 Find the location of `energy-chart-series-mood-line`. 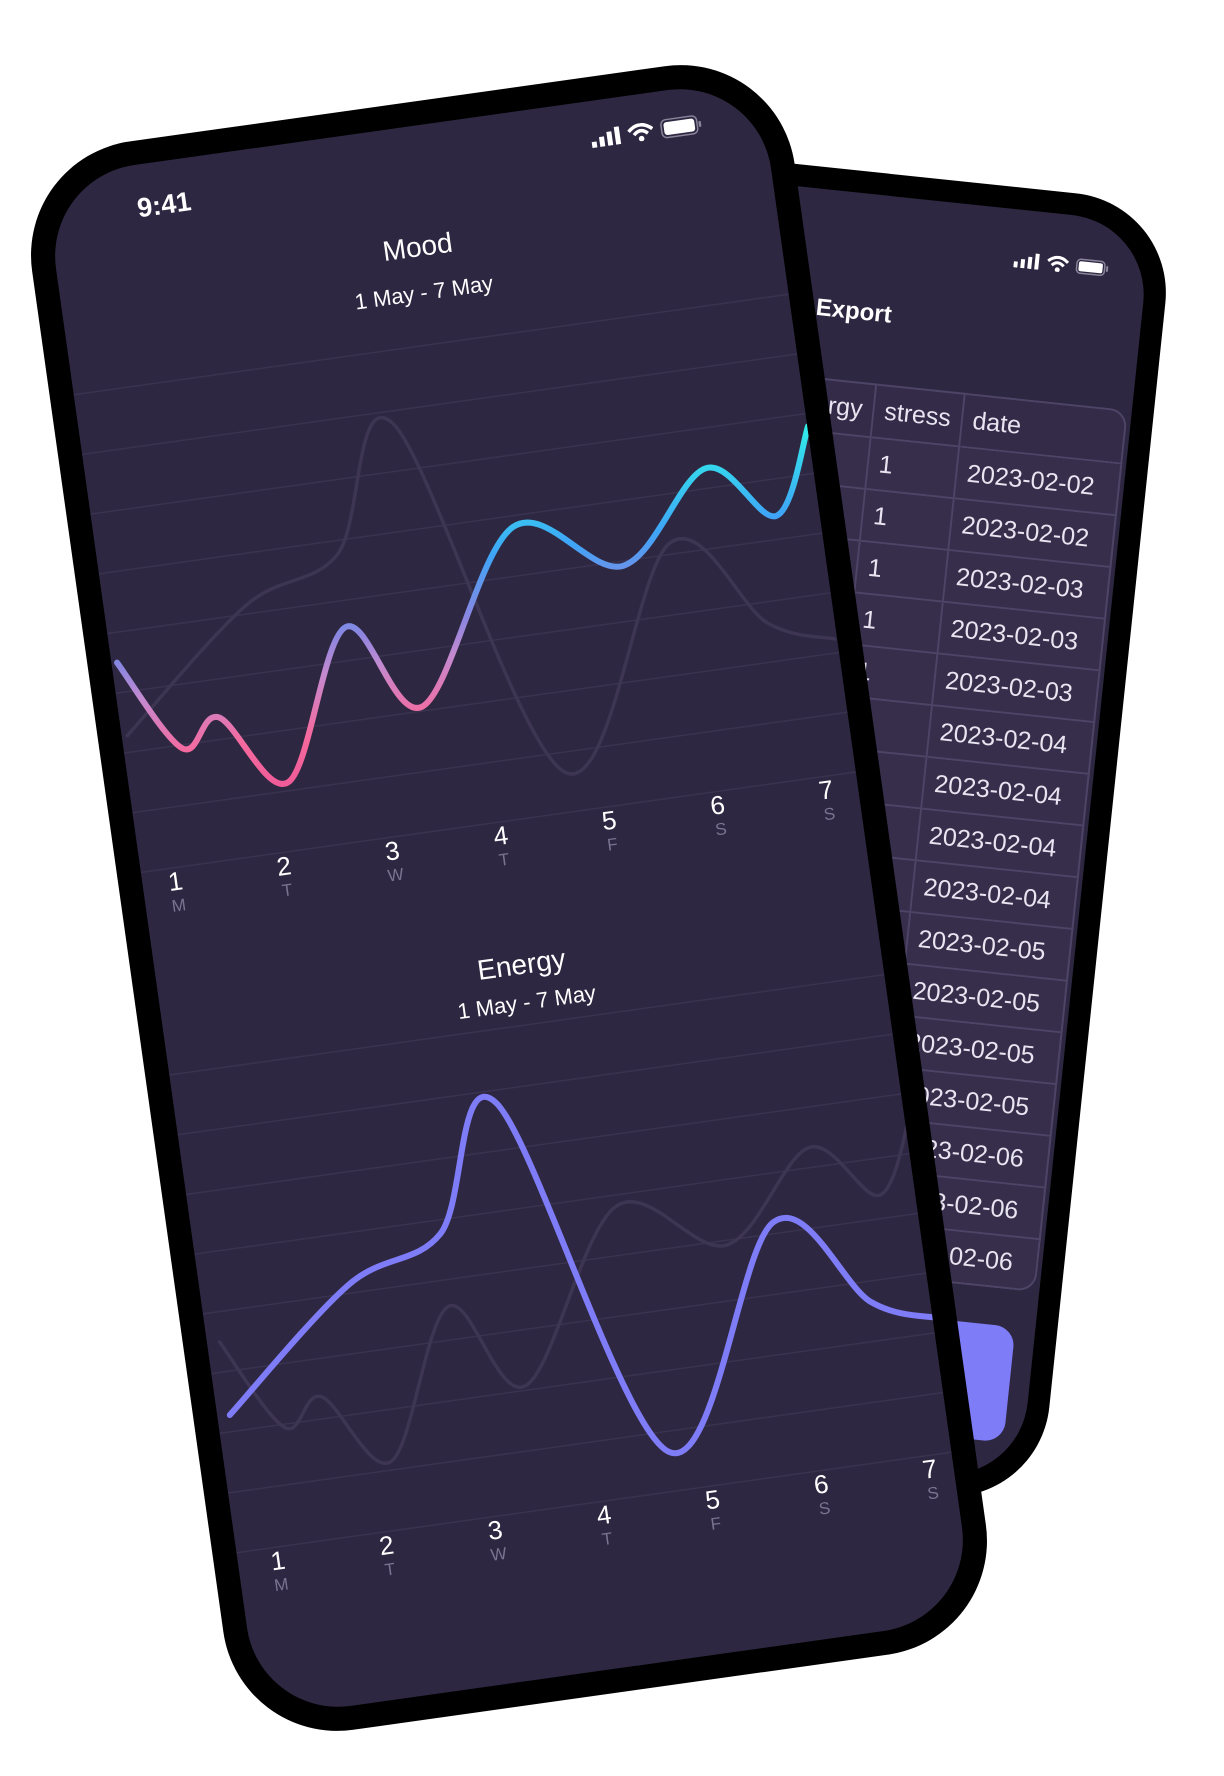

energy-chart-series-mood-line is located at coordinates (565, 1284).